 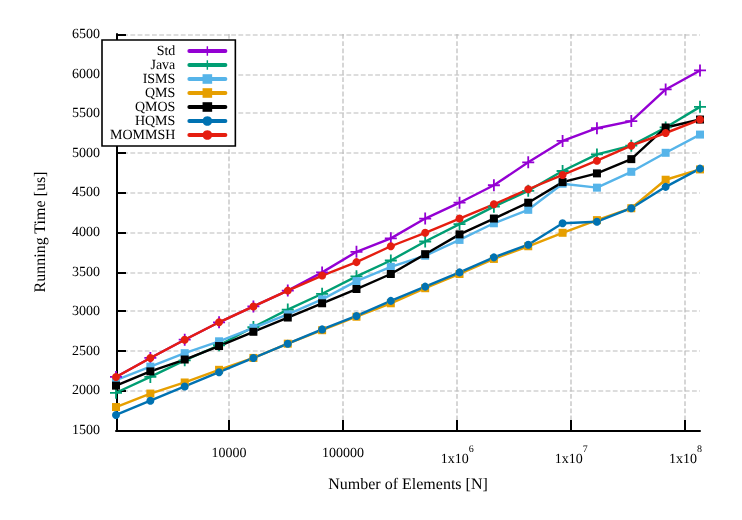 What do you see at coordinates (408, 483) in the screenshot?
I see `x-axis-title: Number of Elements [N]` at bounding box center [408, 483].